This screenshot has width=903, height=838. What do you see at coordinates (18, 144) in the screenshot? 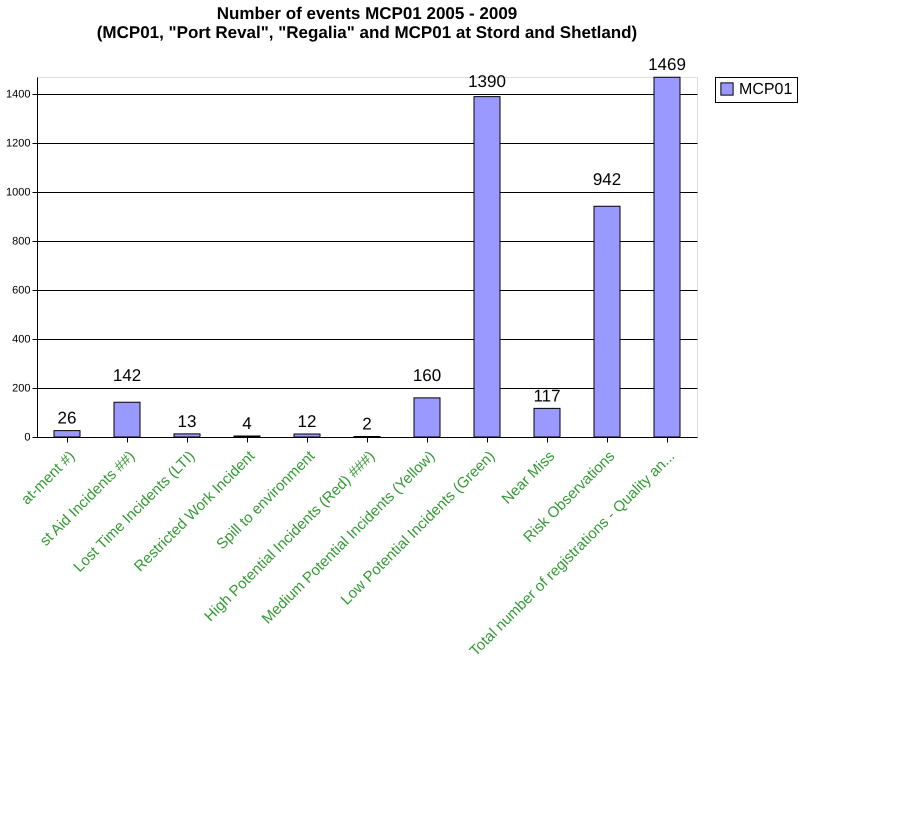
I see `y-tick-label: 1200` at bounding box center [18, 144].